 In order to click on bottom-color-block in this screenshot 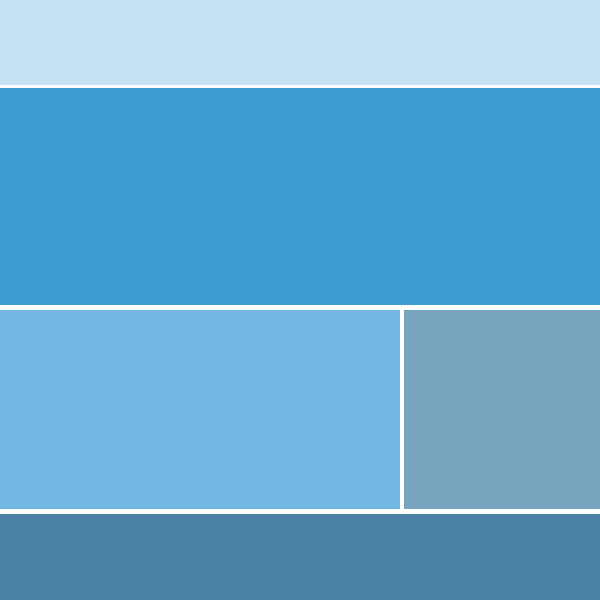, I will do `click(300, 557)`.